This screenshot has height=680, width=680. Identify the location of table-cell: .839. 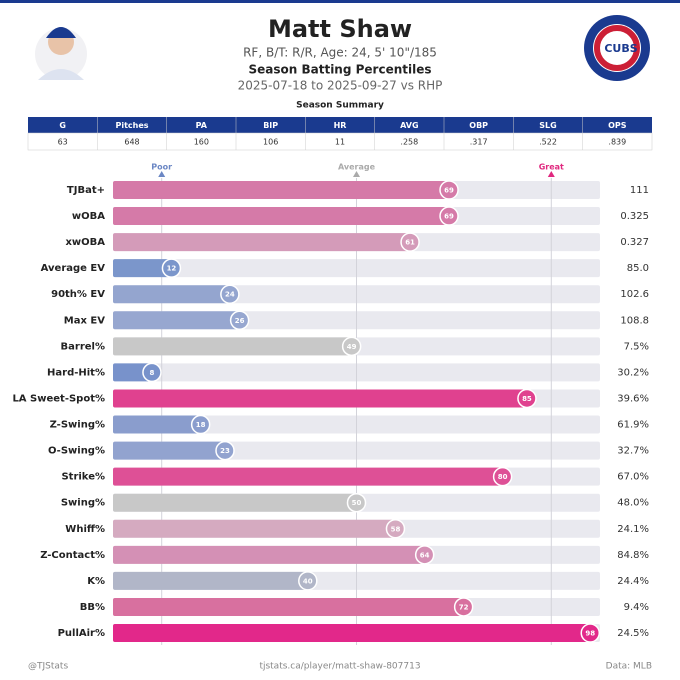
(617, 142).